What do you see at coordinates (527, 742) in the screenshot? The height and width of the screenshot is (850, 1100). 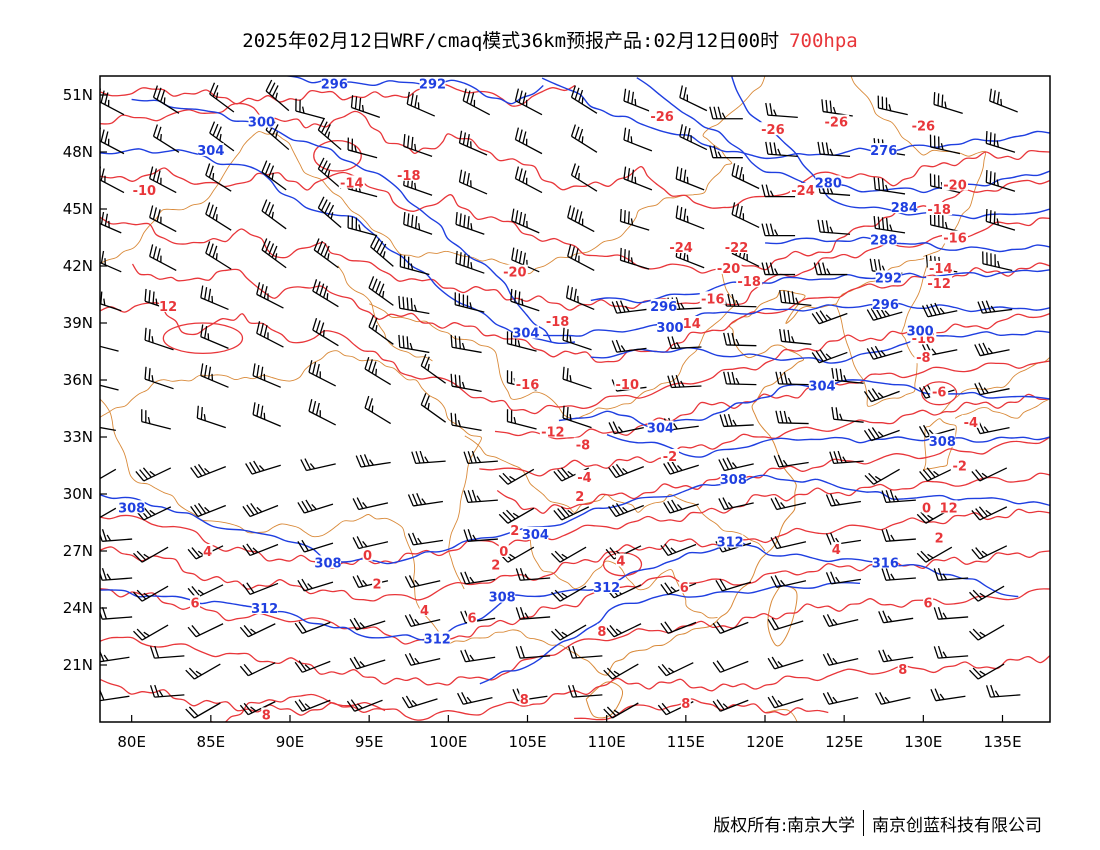 I see `lon-tick-label: 105E` at bounding box center [527, 742].